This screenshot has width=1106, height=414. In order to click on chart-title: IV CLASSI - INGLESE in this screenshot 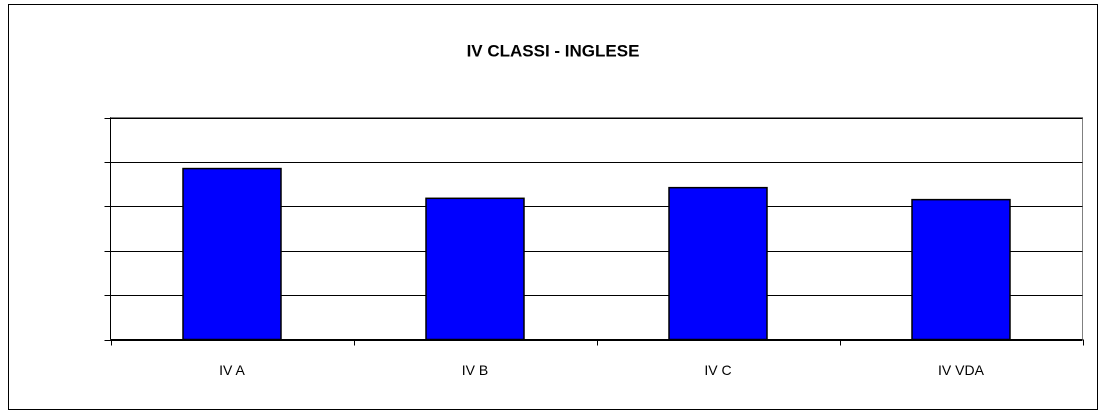, I will do `click(553, 50)`.